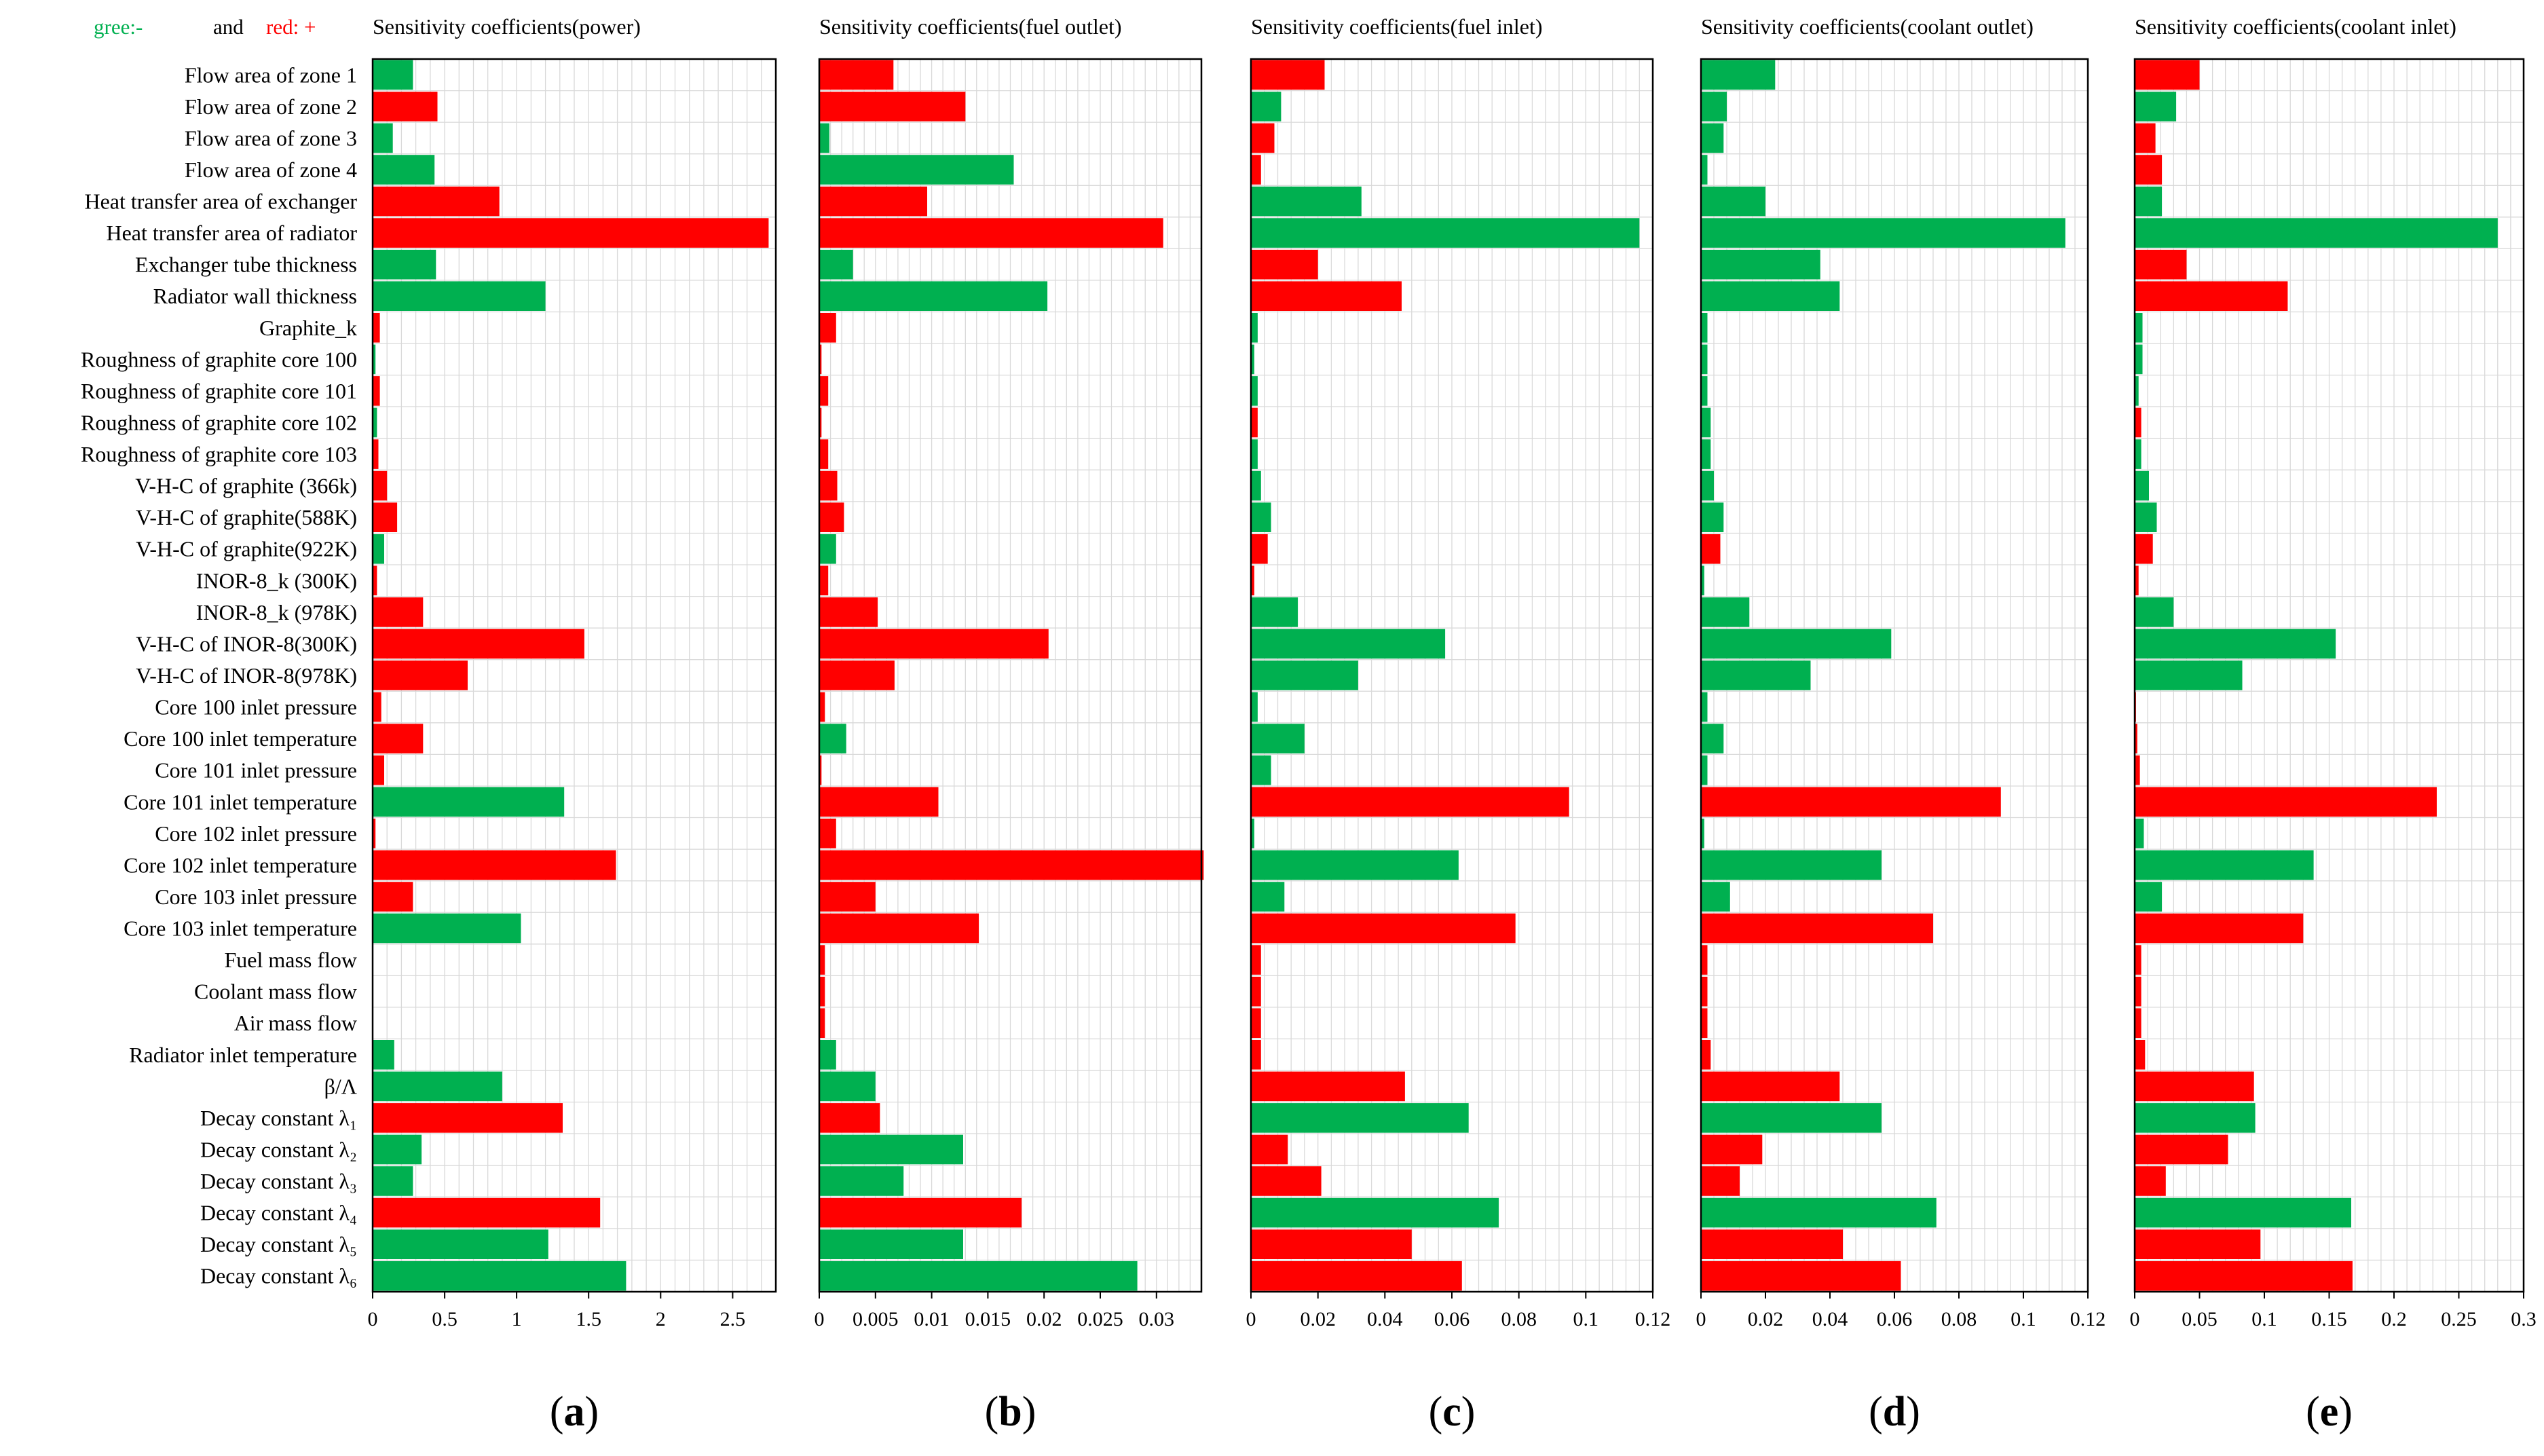 The image size is (2544, 1456). Describe the element at coordinates (2264, 1319) in the screenshot. I see `x-tick-label: 0.1` at that location.